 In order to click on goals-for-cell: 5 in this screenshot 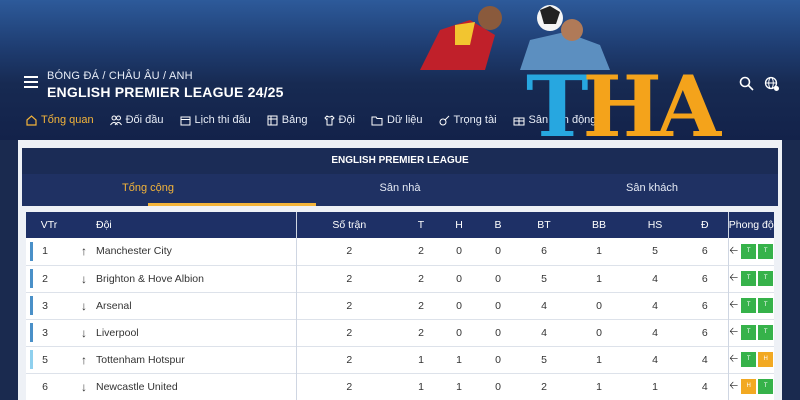, I will do `click(544, 359)`.